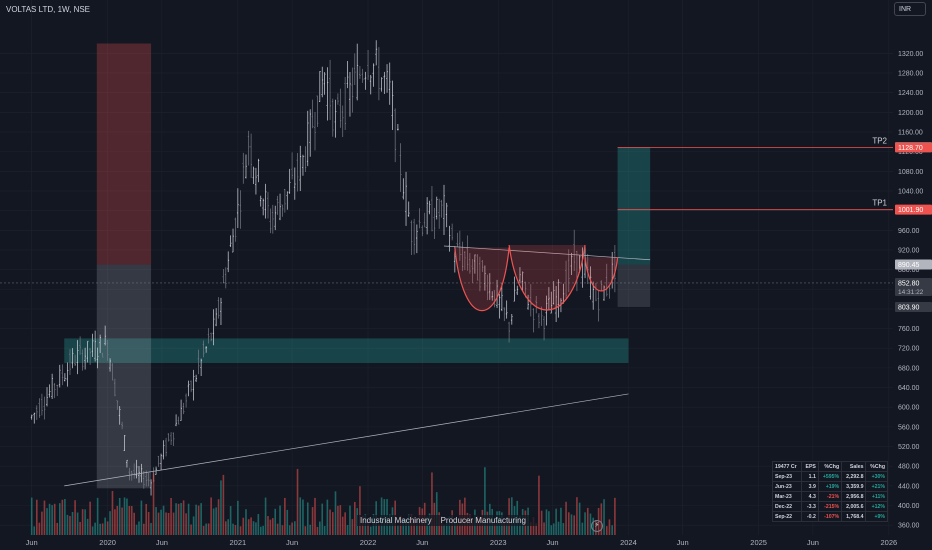 The width and height of the screenshot is (932, 550). What do you see at coordinates (910, 132) in the screenshot?
I see `y-tick-label: 1160.00` at bounding box center [910, 132].